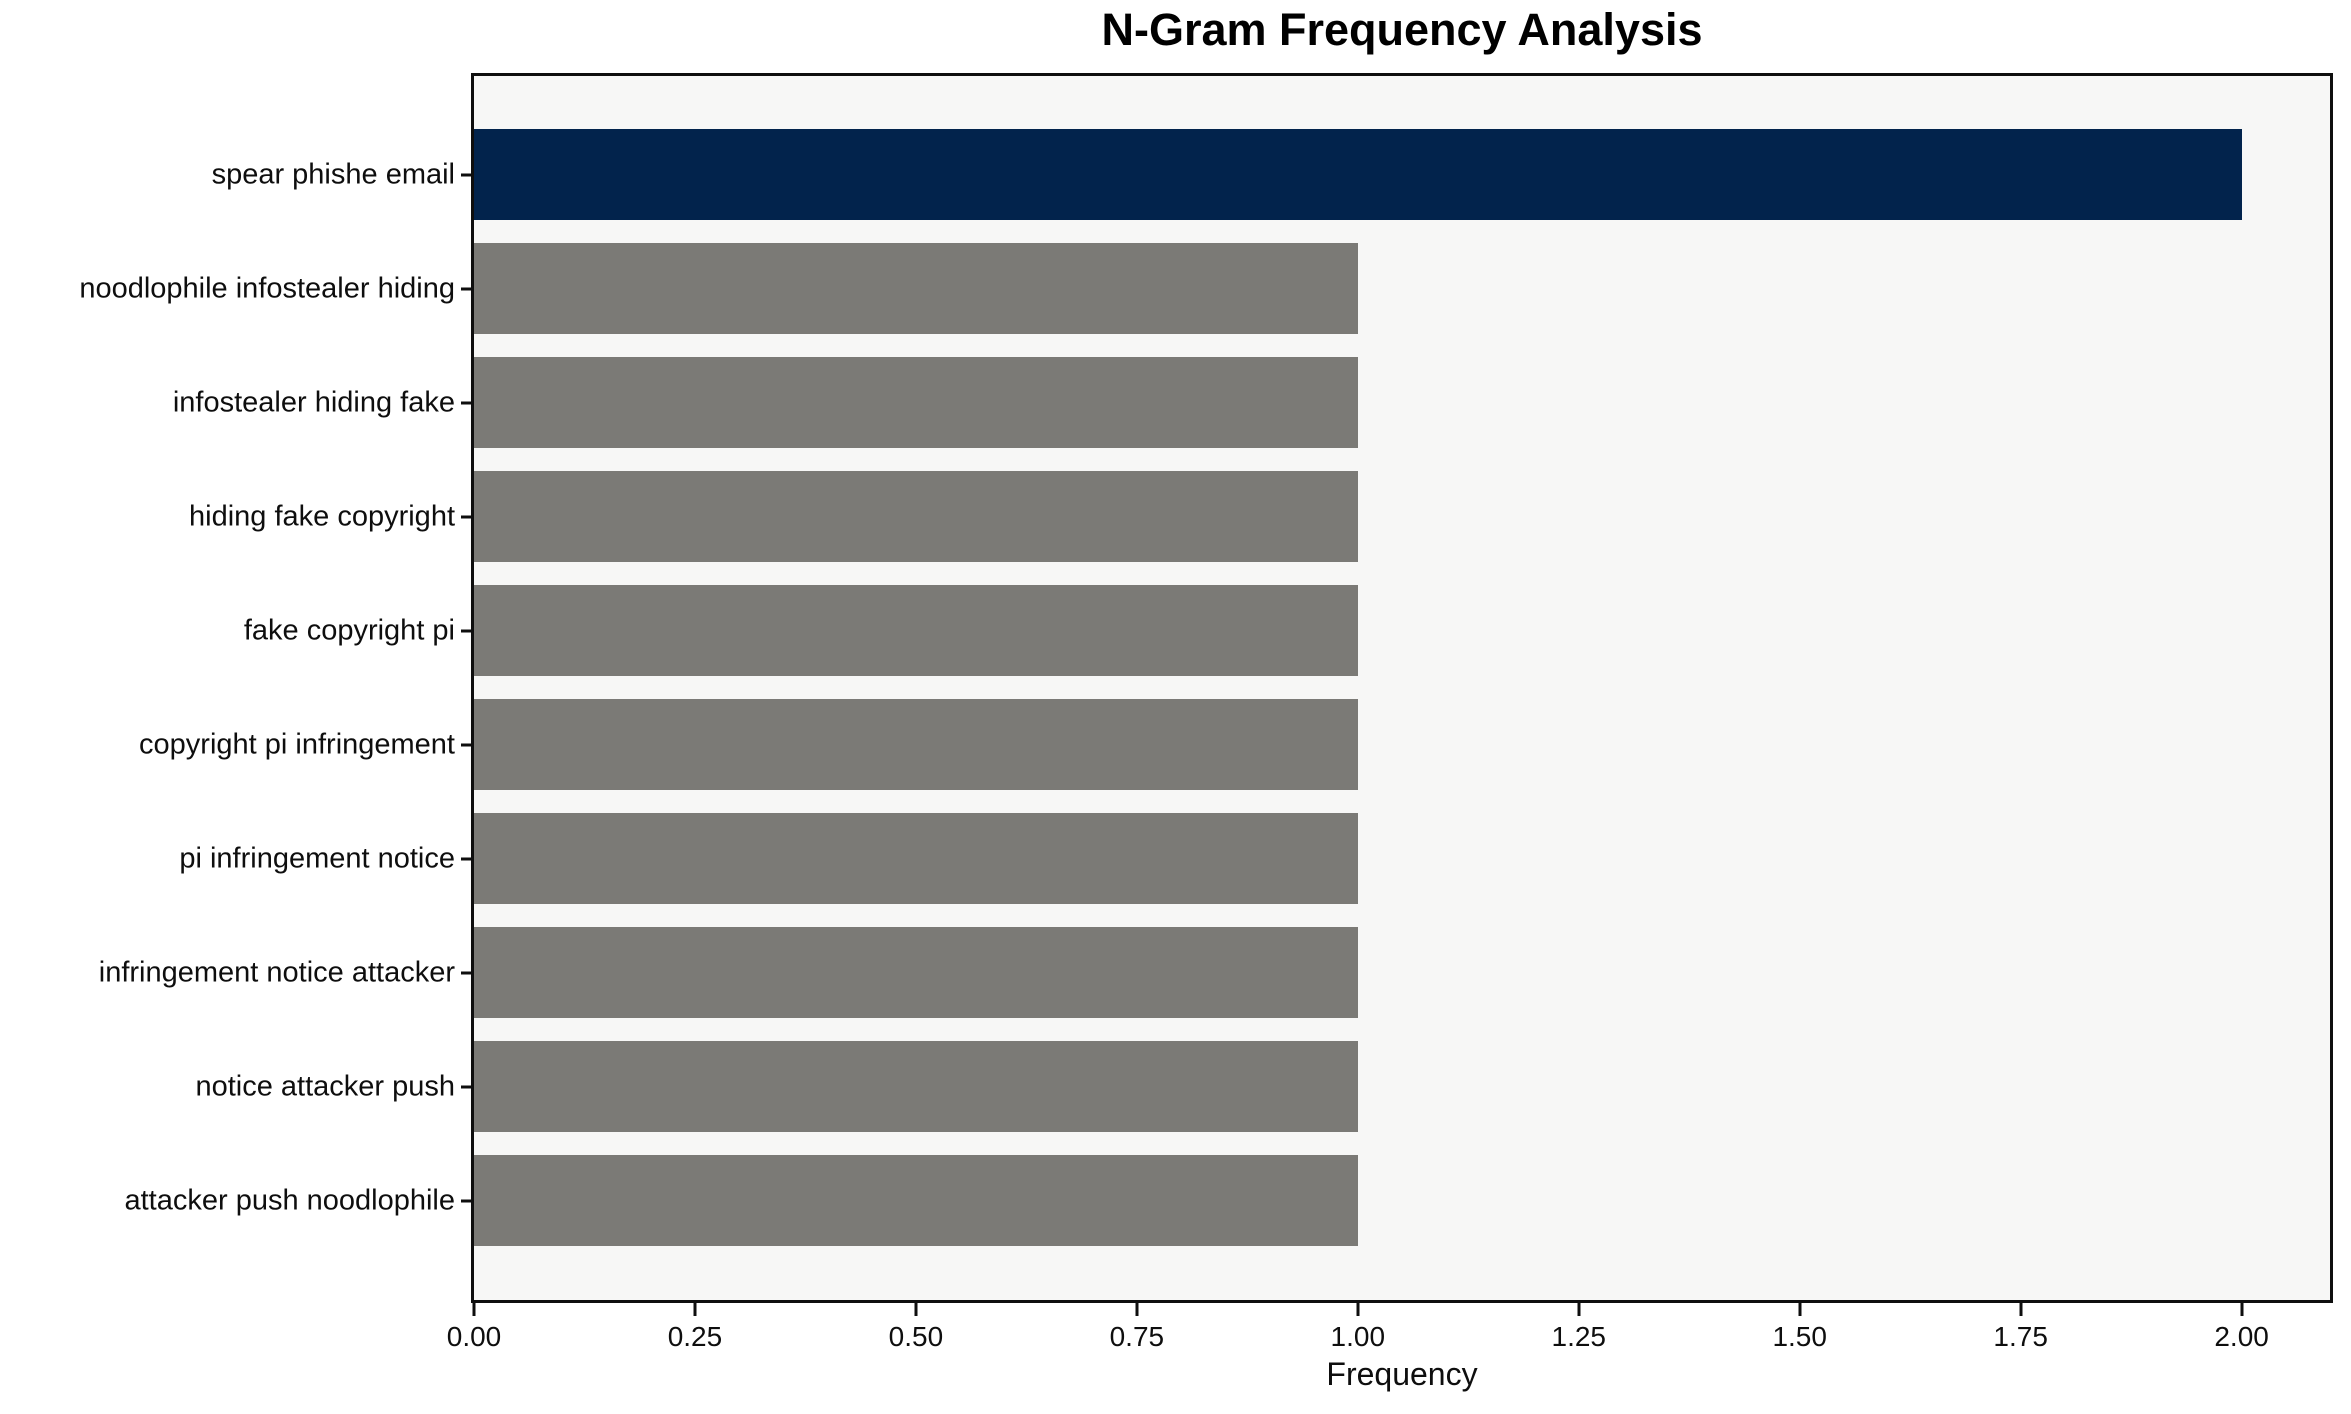 This screenshot has height=1414, width=2351. What do you see at coordinates (1358, 1336) in the screenshot?
I see `x-tick-label: 1.00` at bounding box center [1358, 1336].